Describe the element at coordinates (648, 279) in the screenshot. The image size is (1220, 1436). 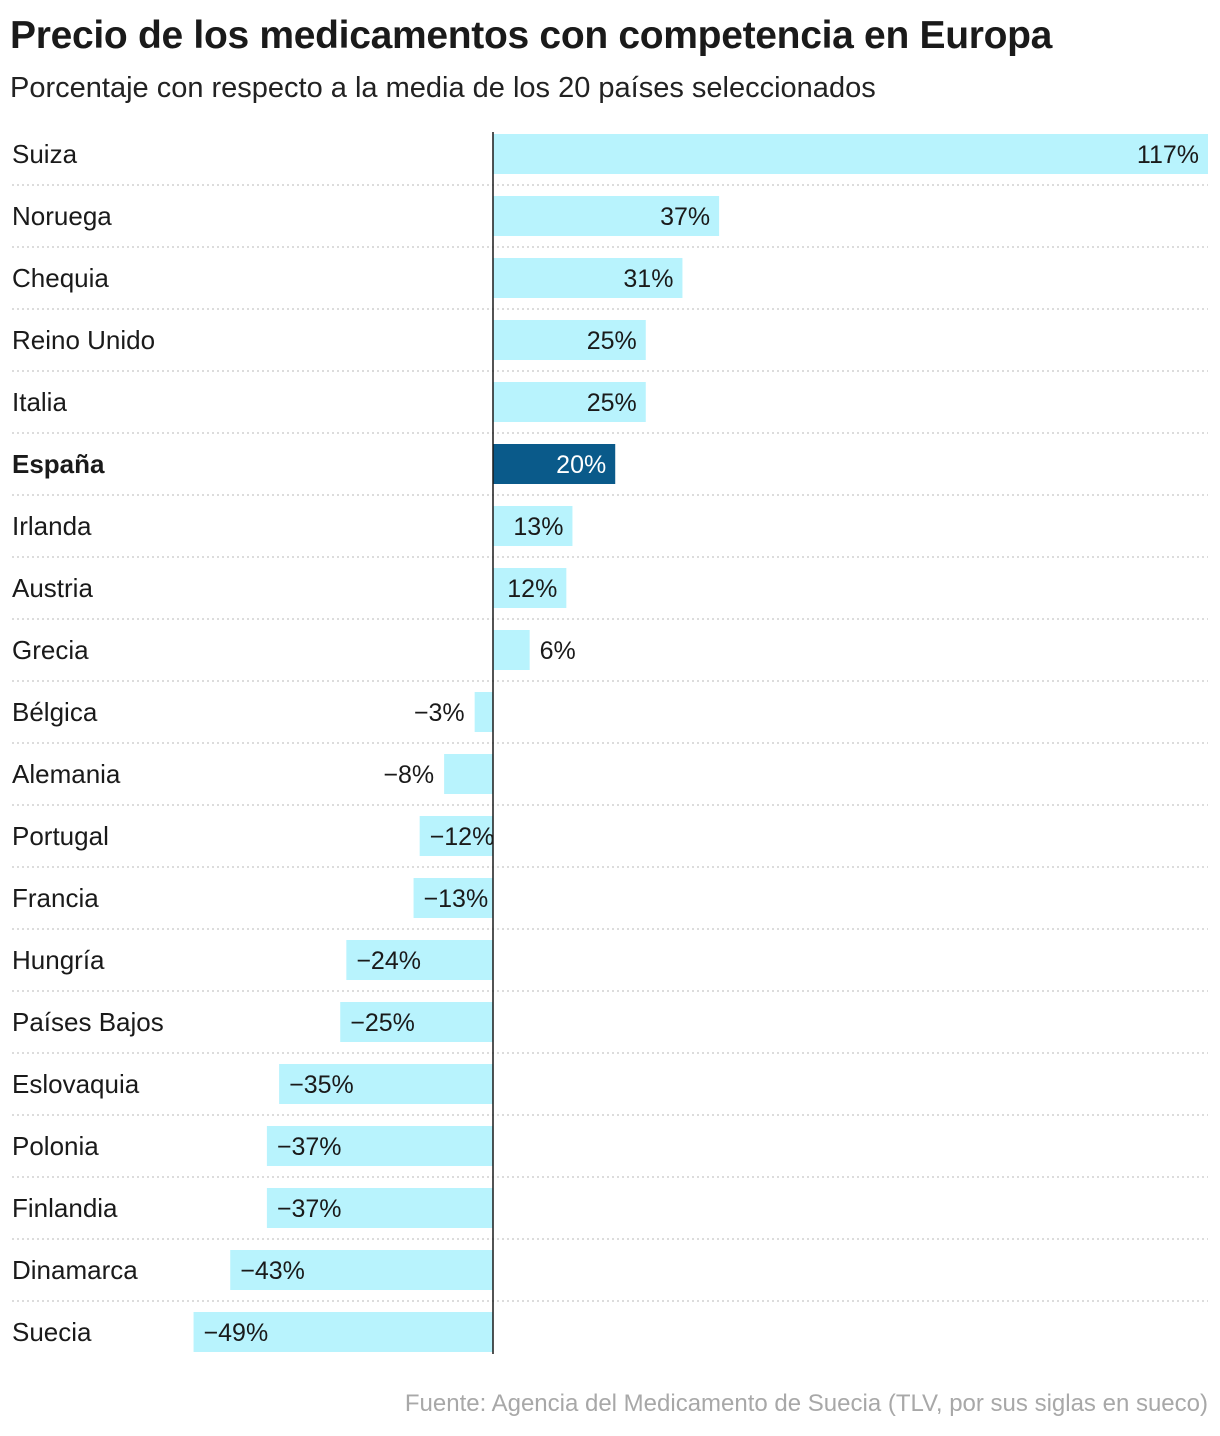
I see `value-label: 31%` at that location.